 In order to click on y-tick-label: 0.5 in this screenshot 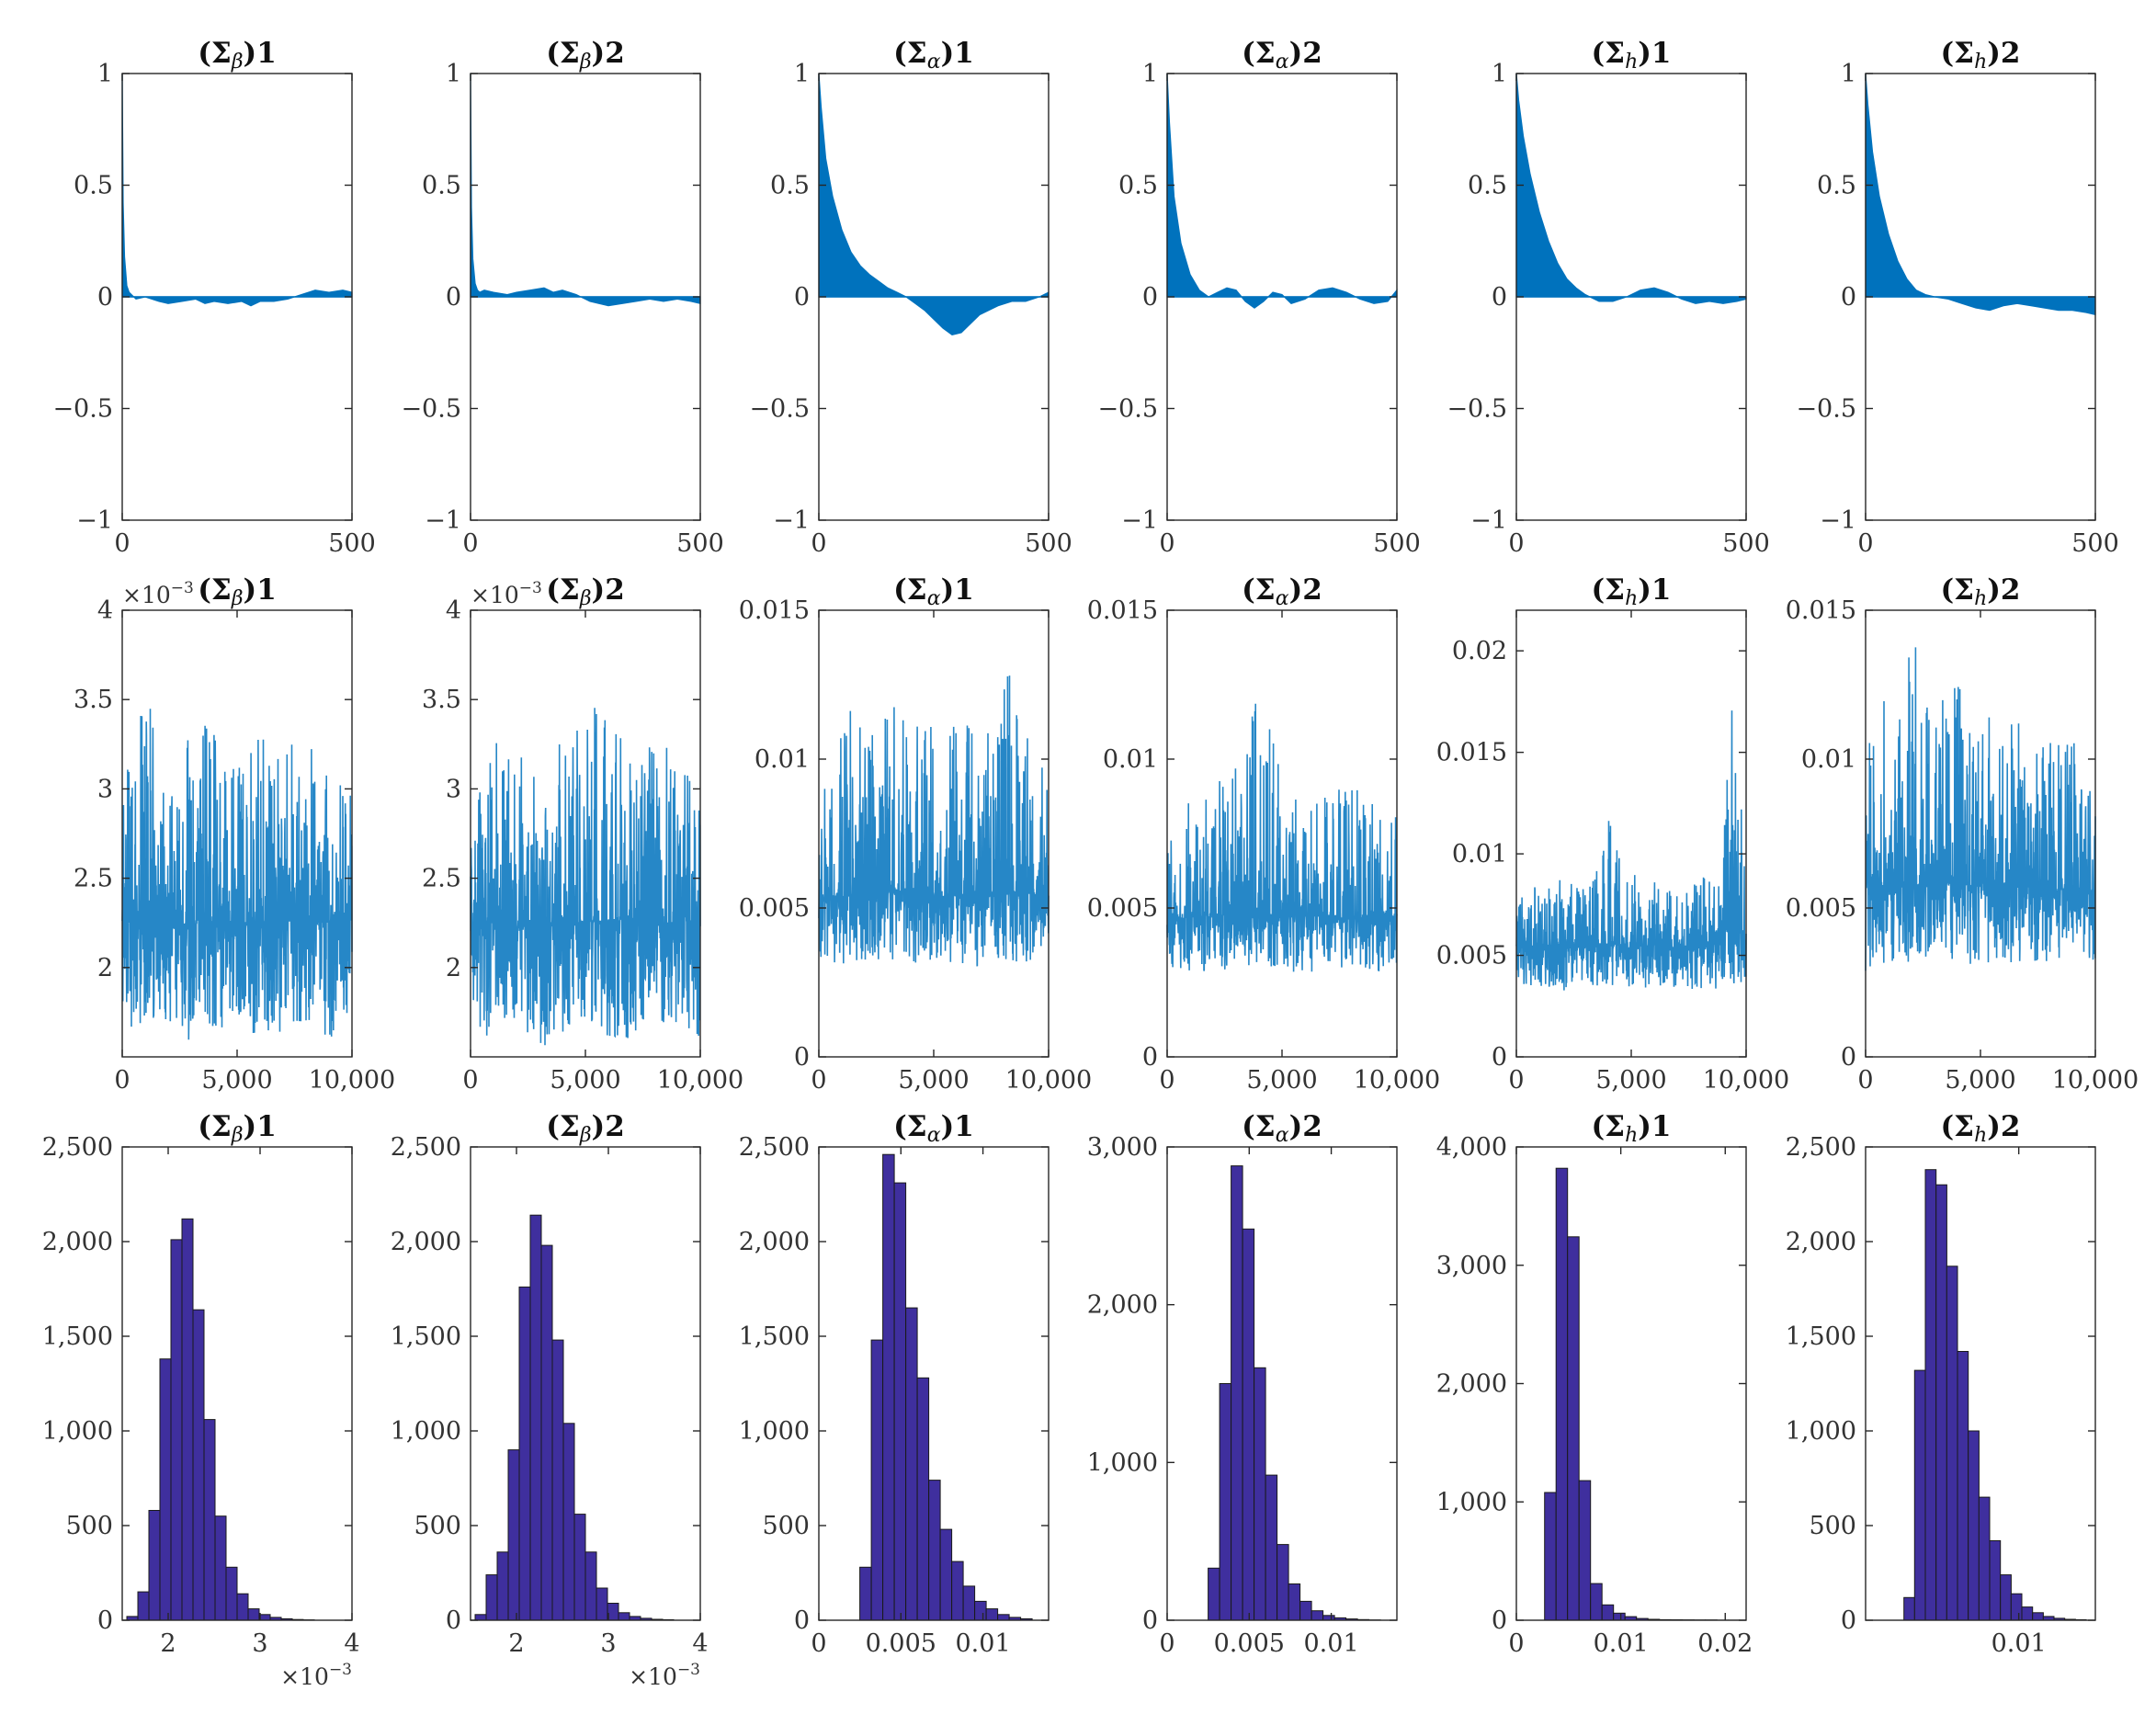, I will do `click(93, 186)`.